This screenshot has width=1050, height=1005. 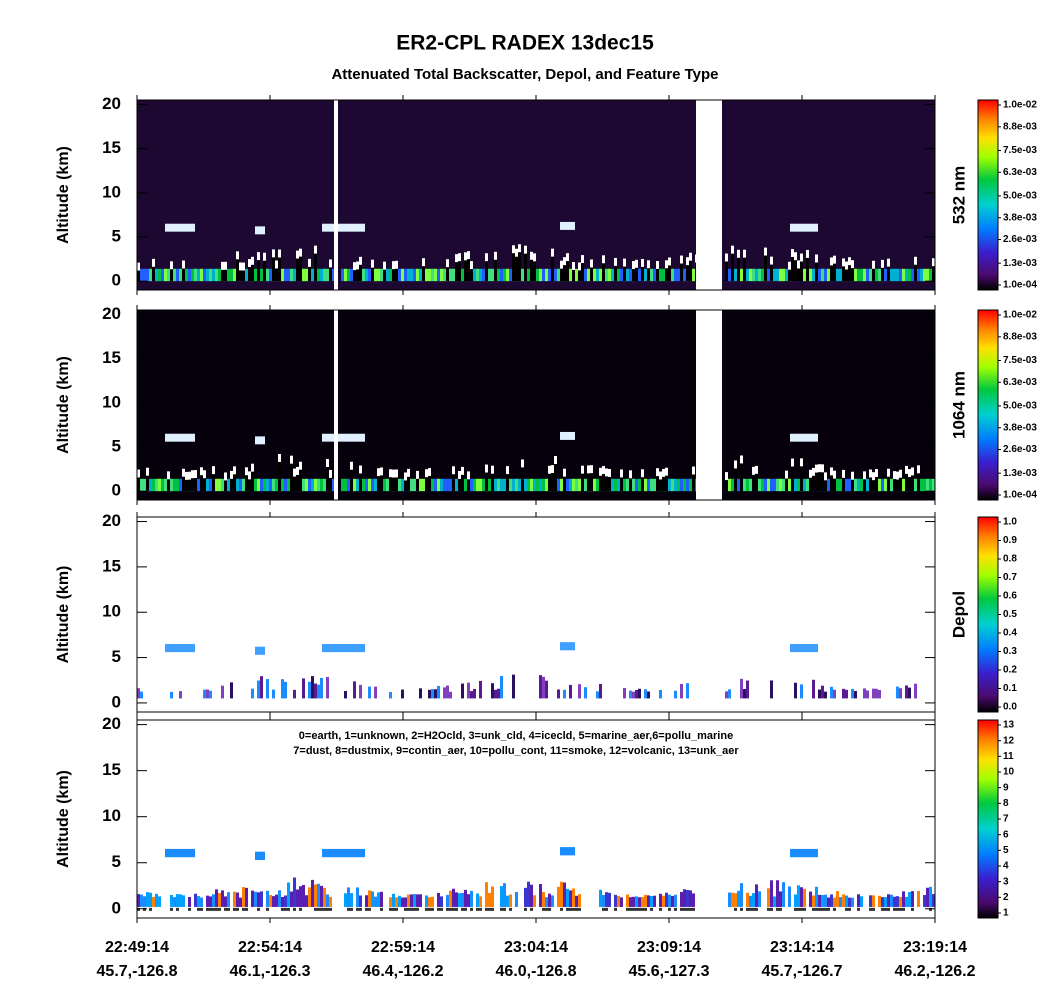 What do you see at coordinates (1006, 787) in the screenshot?
I see `colorbar-tick-label: 9` at bounding box center [1006, 787].